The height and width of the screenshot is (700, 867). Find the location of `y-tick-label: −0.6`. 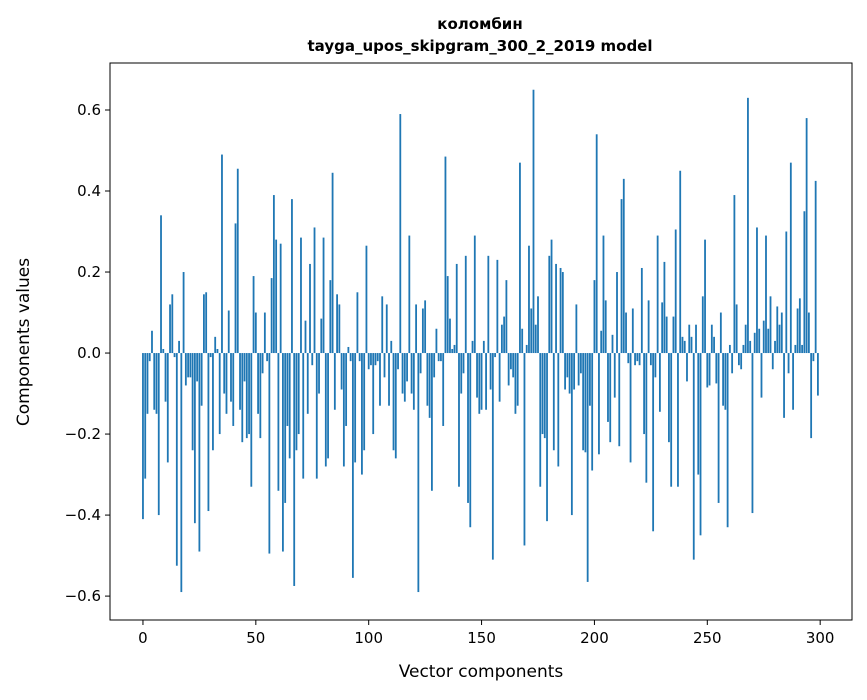

y-tick-label: −0.6 is located at coordinates (83, 596).